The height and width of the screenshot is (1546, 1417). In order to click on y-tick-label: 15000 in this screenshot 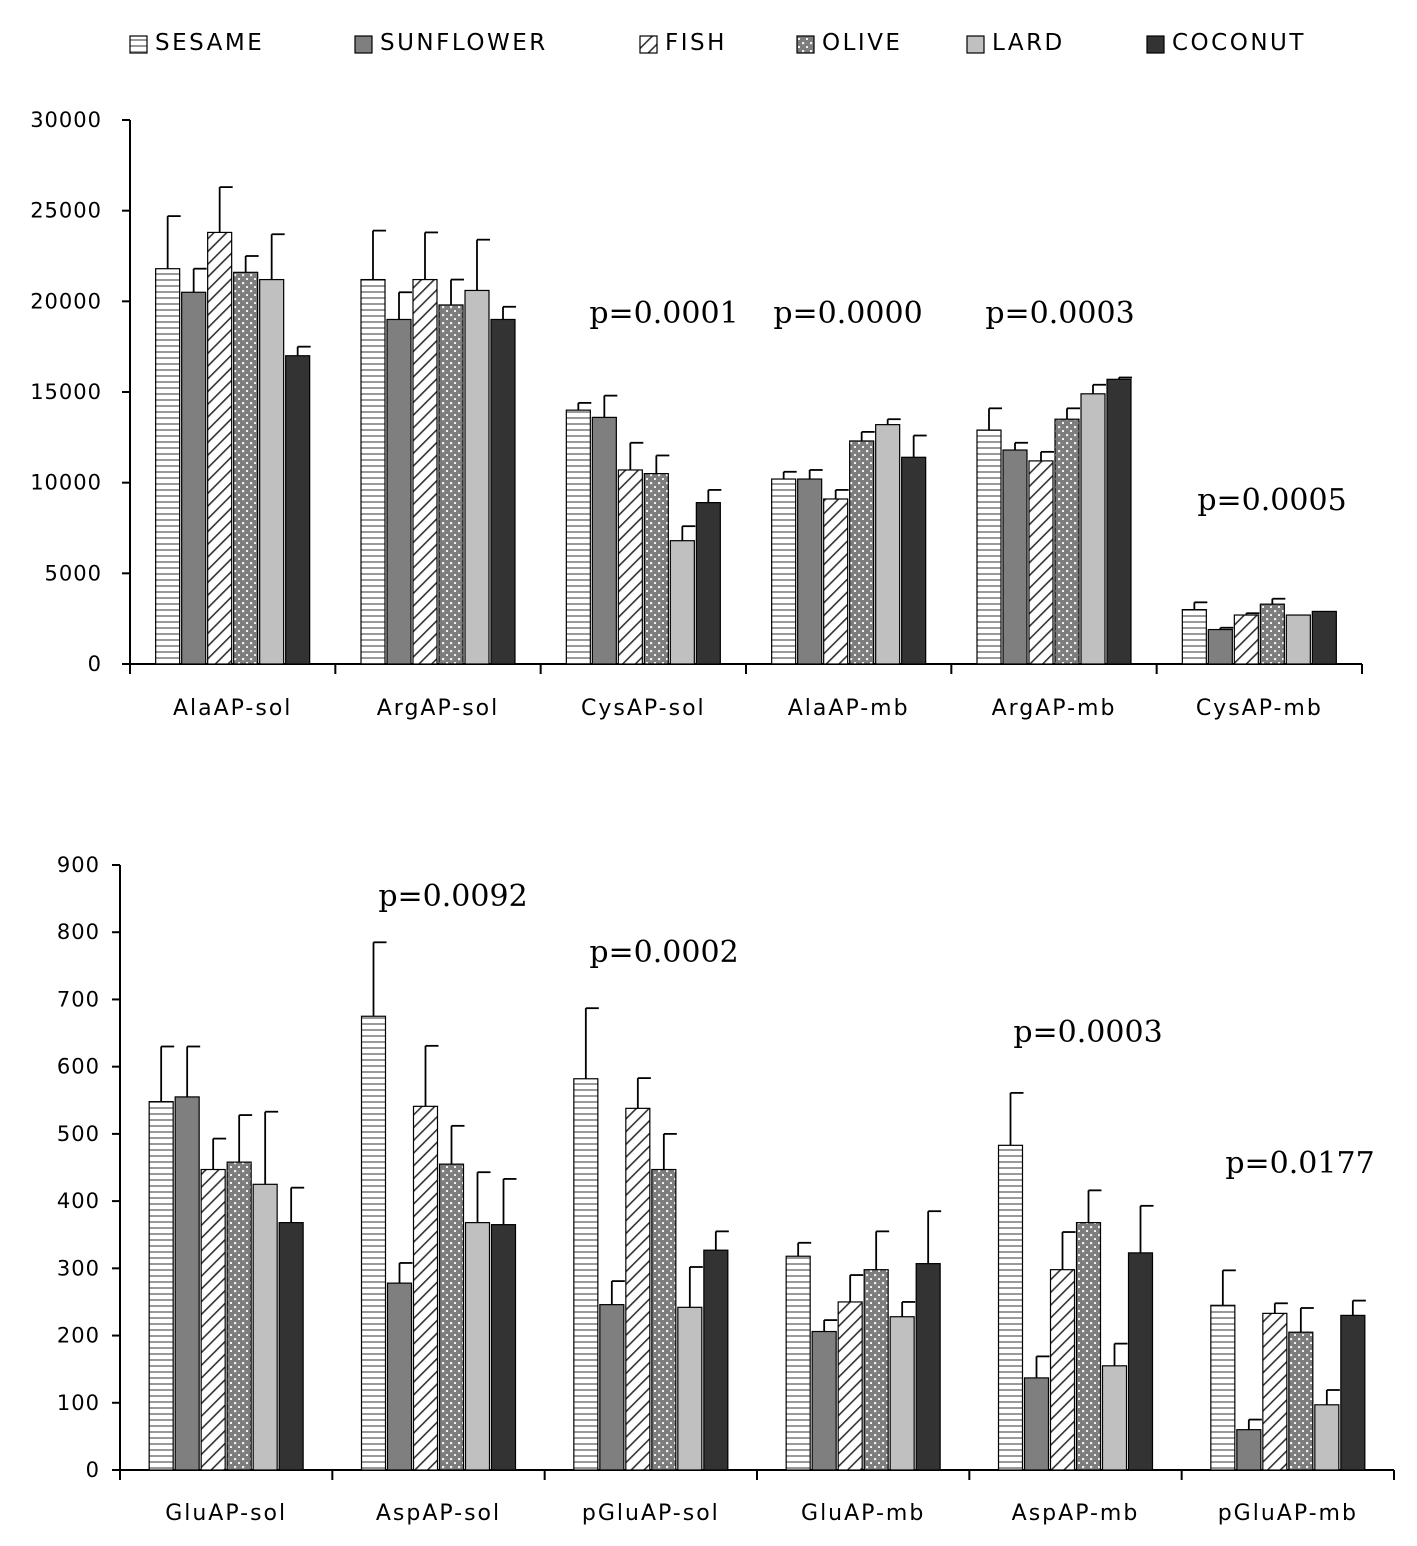, I will do `click(66, 392)`.